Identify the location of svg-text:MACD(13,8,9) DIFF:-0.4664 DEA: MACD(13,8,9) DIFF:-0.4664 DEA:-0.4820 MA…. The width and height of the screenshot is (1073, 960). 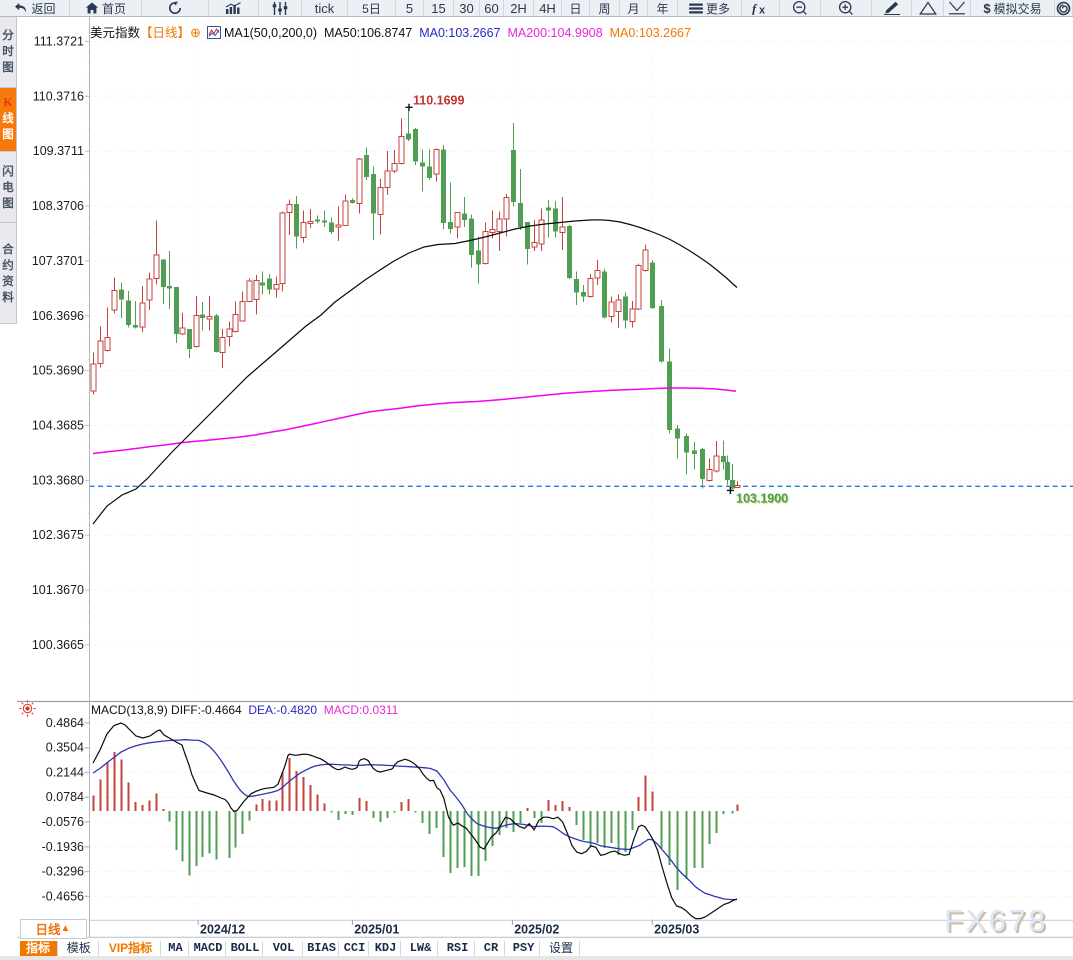
(245, 710).